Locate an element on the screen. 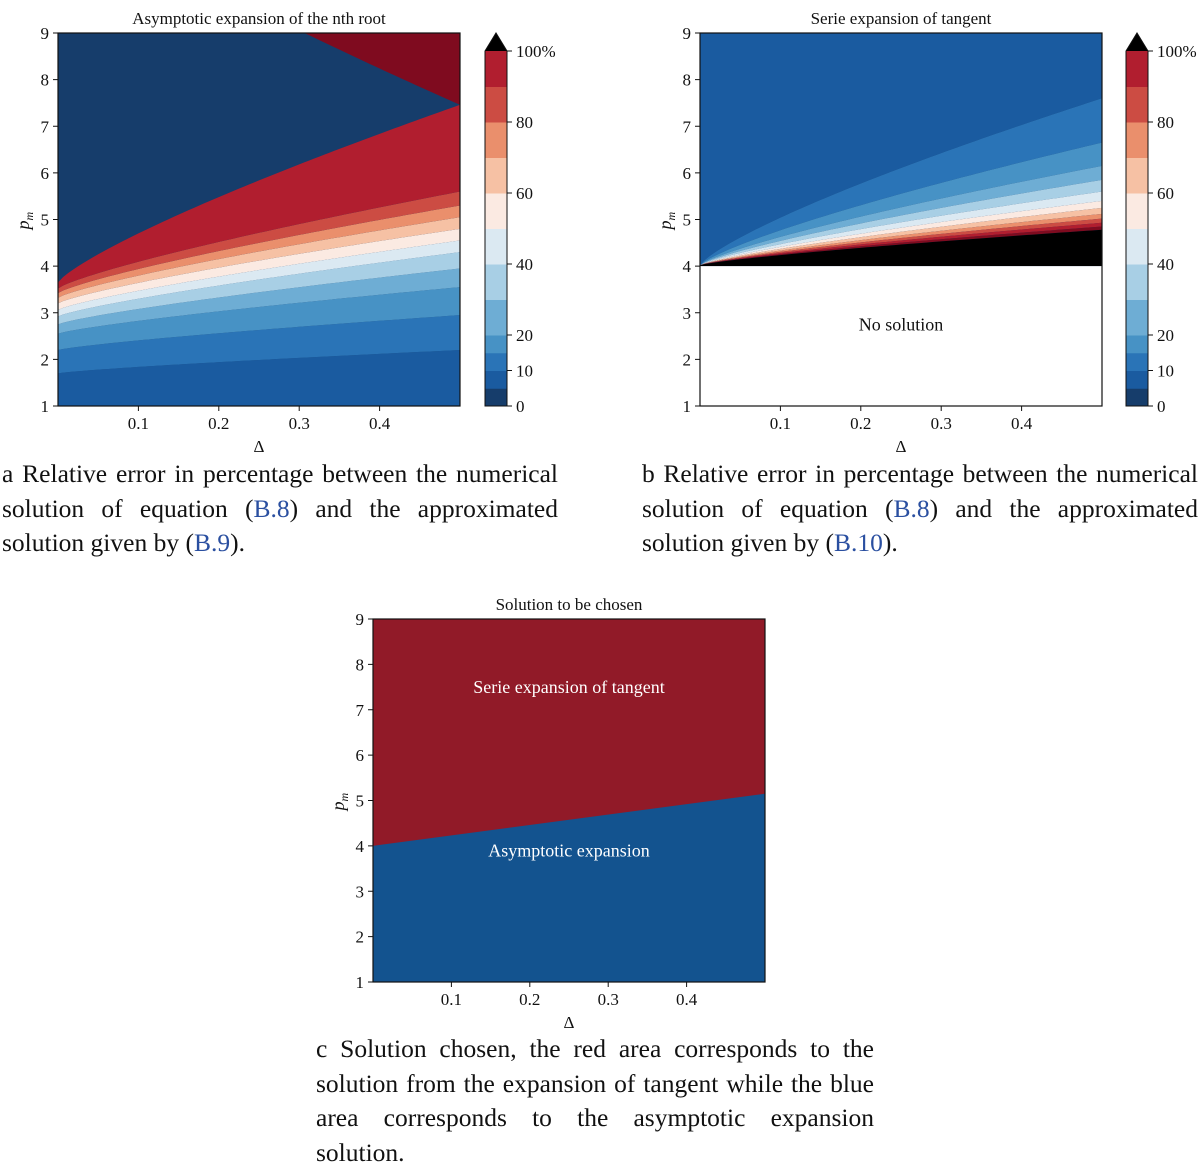 Image resolution: width=1200 pixels, height=1170 pixels. ref-b9-link: B.9 is located at coordinates (212, 542).